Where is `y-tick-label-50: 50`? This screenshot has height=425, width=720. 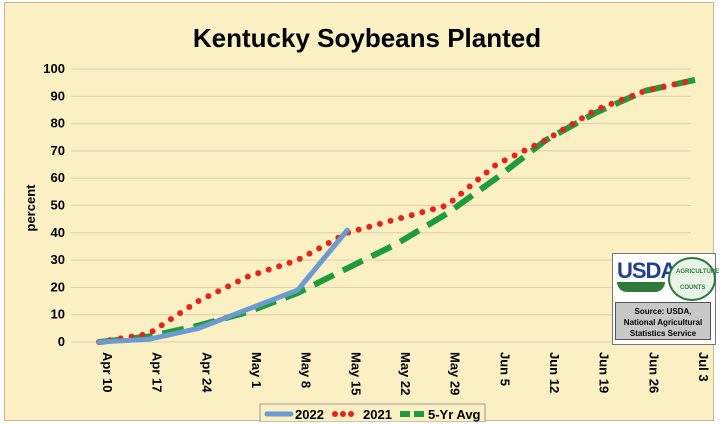
y-tick-label-50: 50 is located at coordinates (58, 205).